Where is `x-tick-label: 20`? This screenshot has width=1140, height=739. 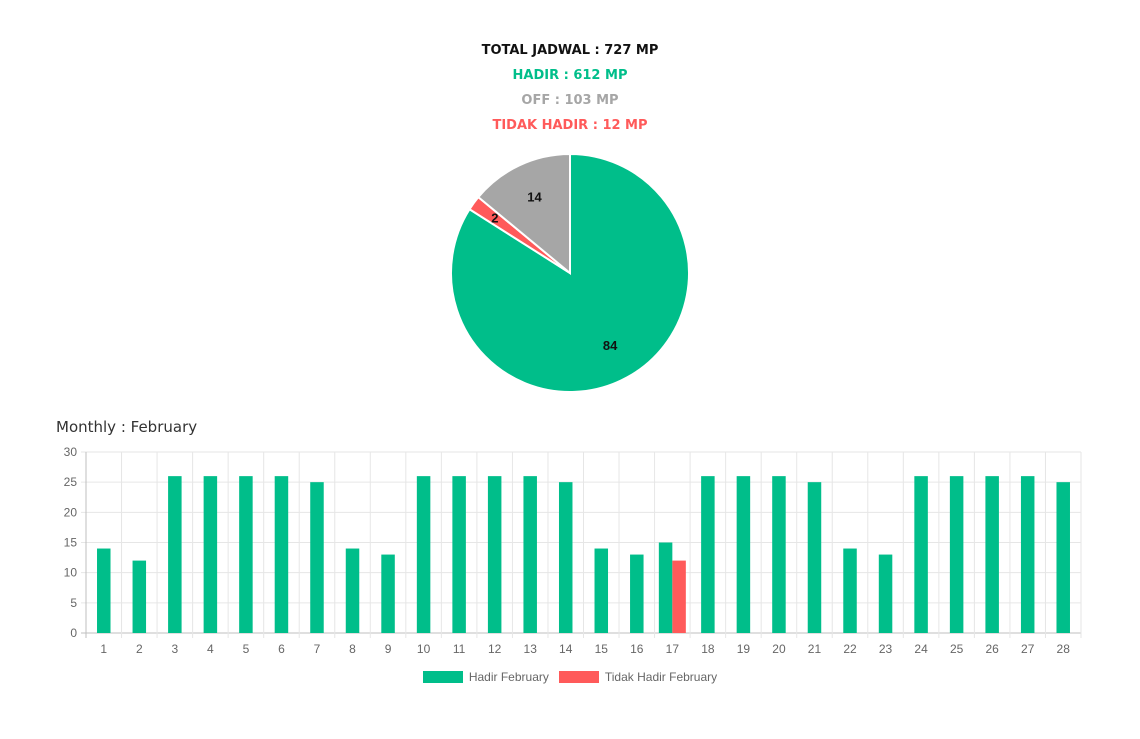 x-tick-label: 20 is located at coordinates (779, 649).